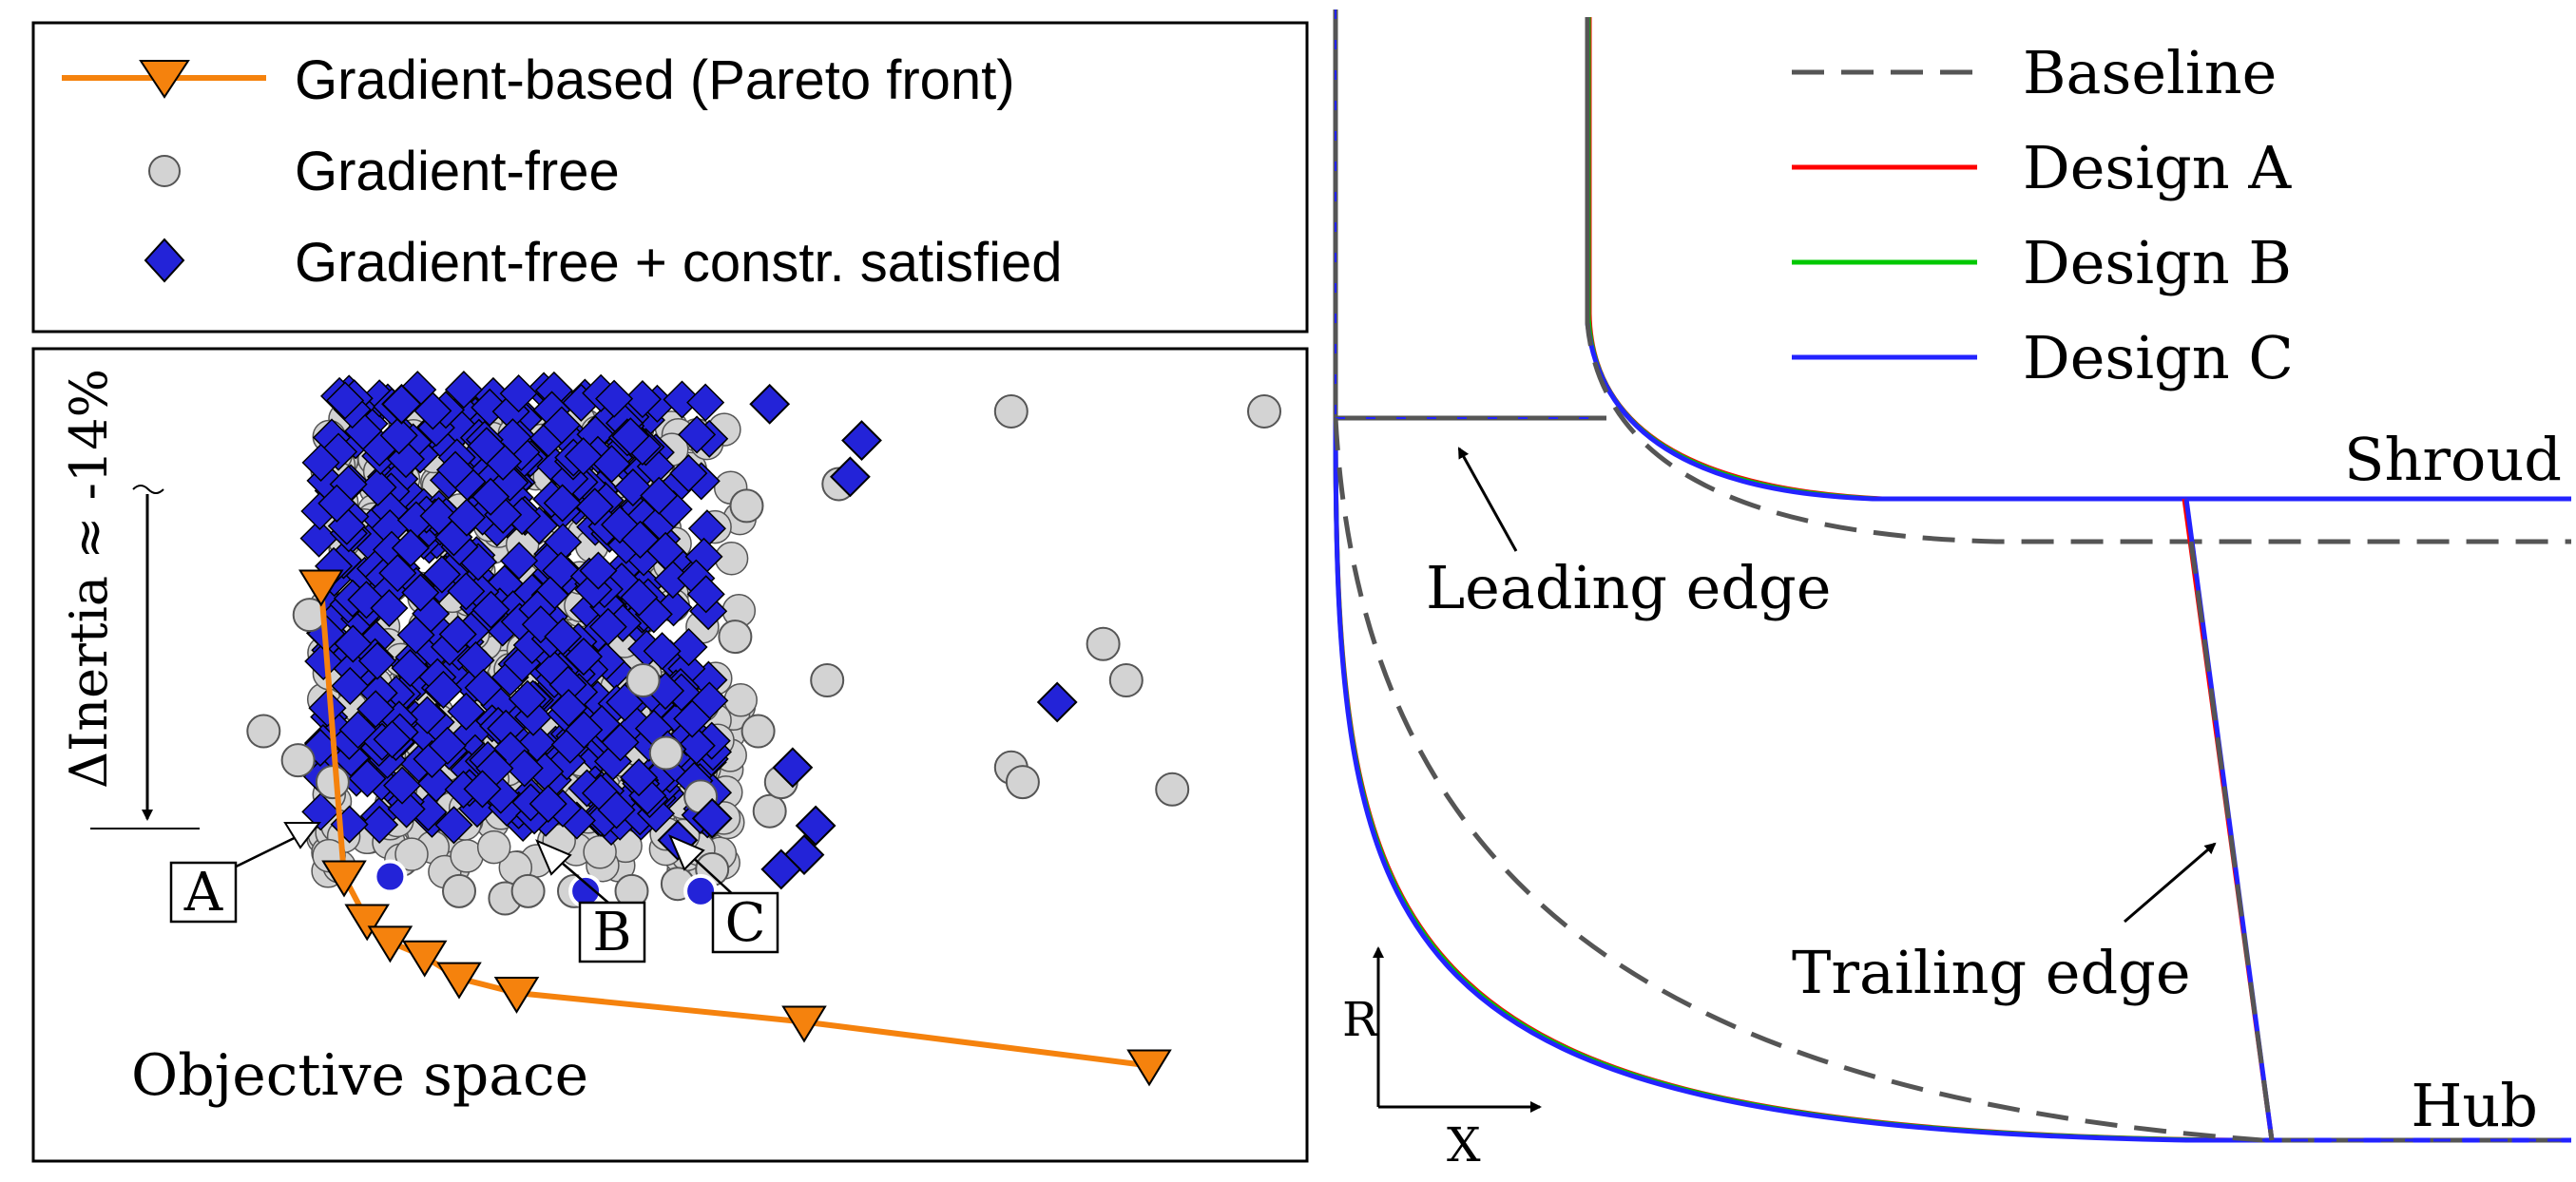 The height and width of the screenshot is (1182, 2576). I want to click on legend-frame, so click(670, 177).